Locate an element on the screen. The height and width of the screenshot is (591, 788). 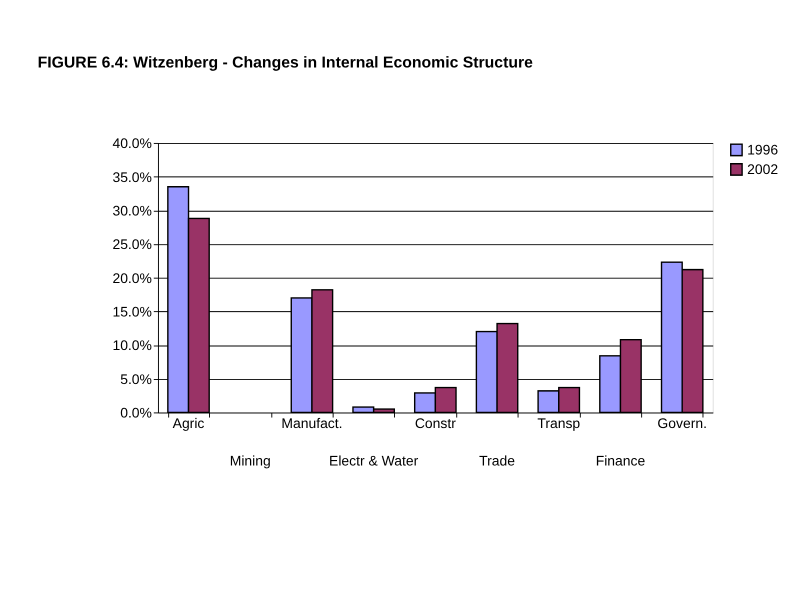
x-tick-label: Govern. is located at coordinates (682, 423).